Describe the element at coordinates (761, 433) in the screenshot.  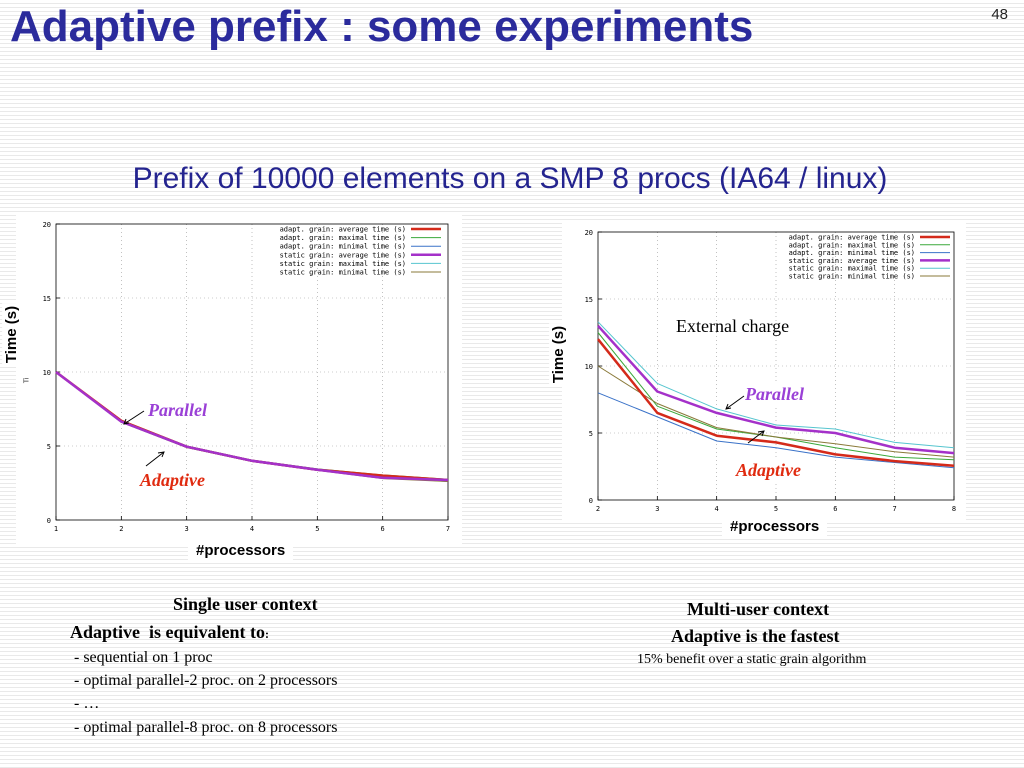
I see `right-adaptive-arrowhead` at that location.